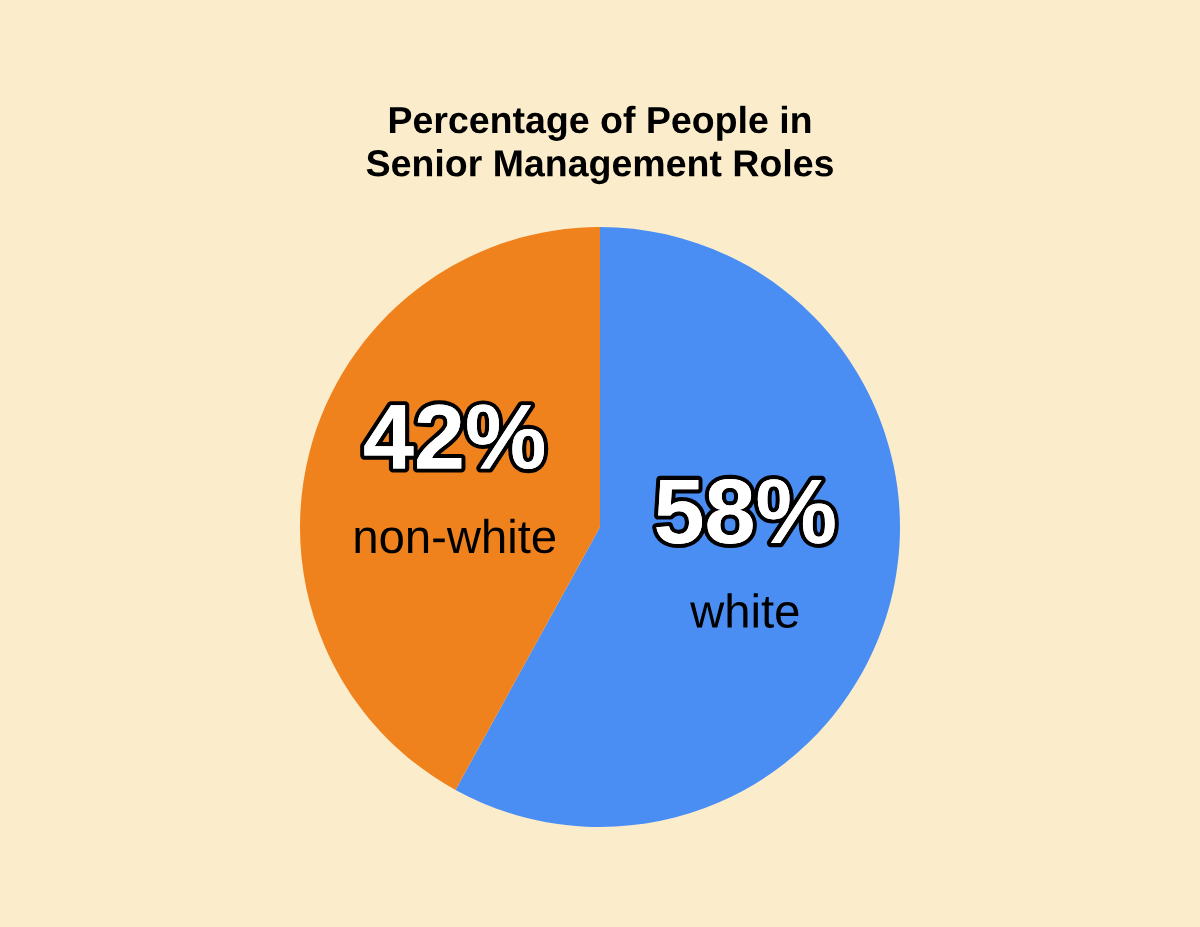  I want to click on data-label: 58%, so click(745, 511).